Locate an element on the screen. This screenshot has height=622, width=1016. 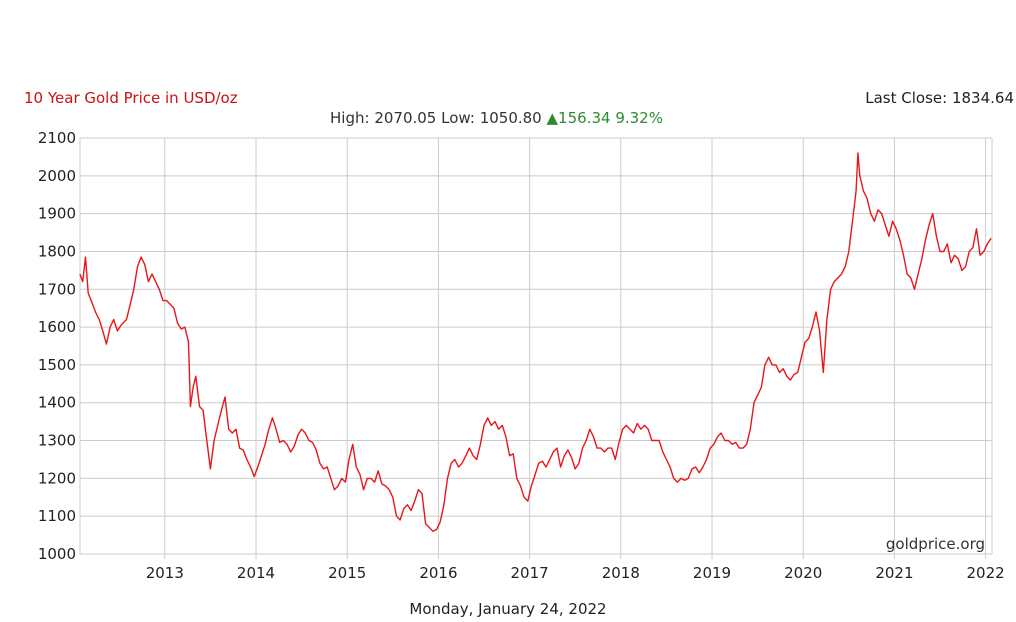
x-tick-label: 2014 is located at coordinates (256, 573).